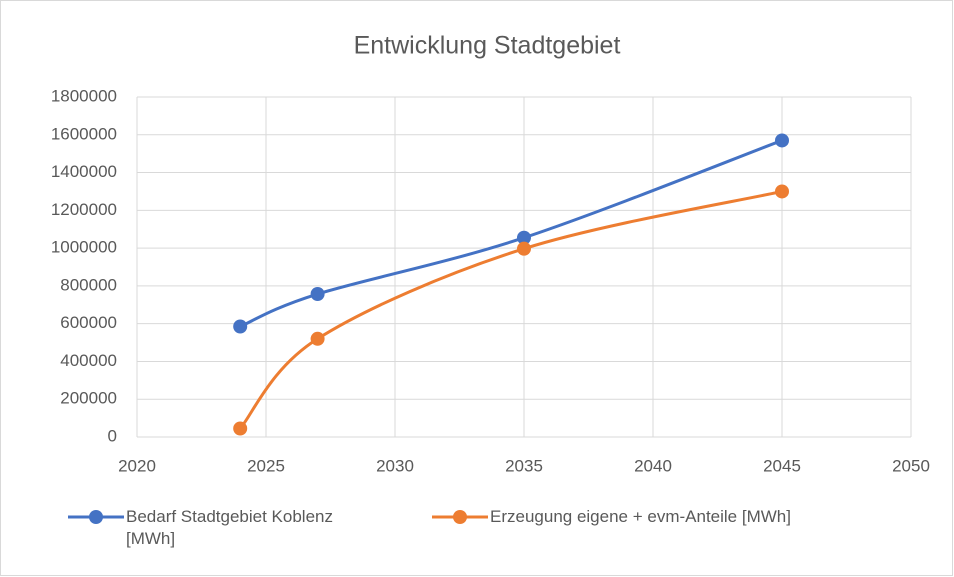 The image size is (954, 577). I want to click on y-tick-label: 1600000, so click(84, 133).